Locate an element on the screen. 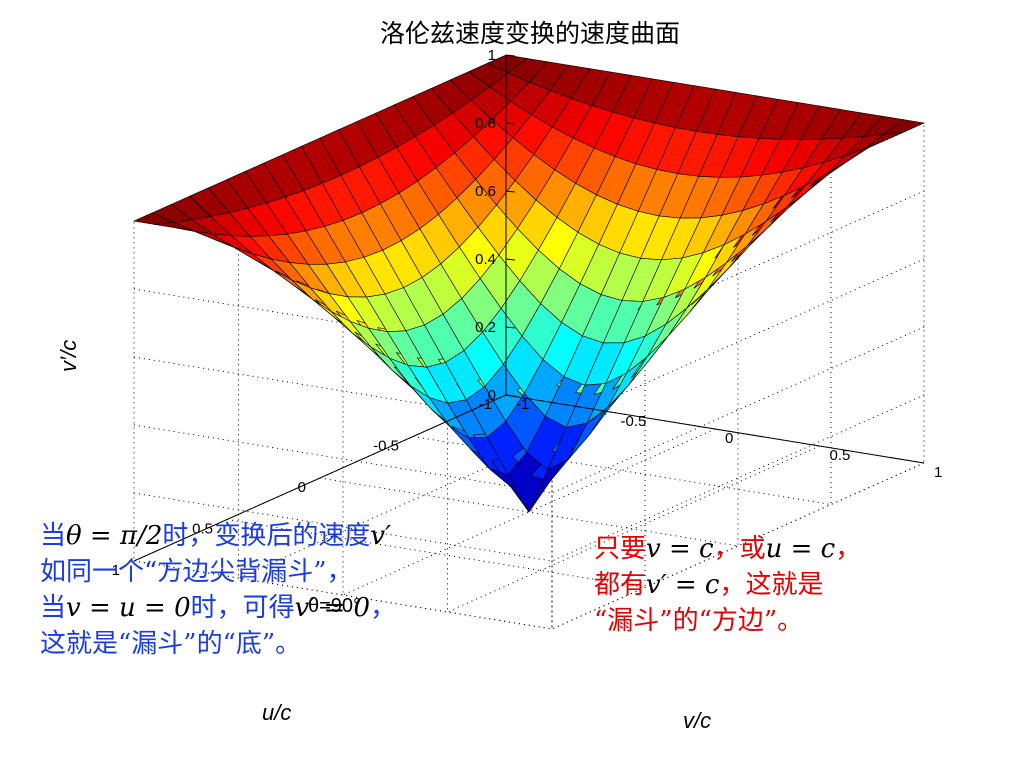 The width and height of the screenshot is (1024, 768). y-axis-line is located at coordinates (715, 429).